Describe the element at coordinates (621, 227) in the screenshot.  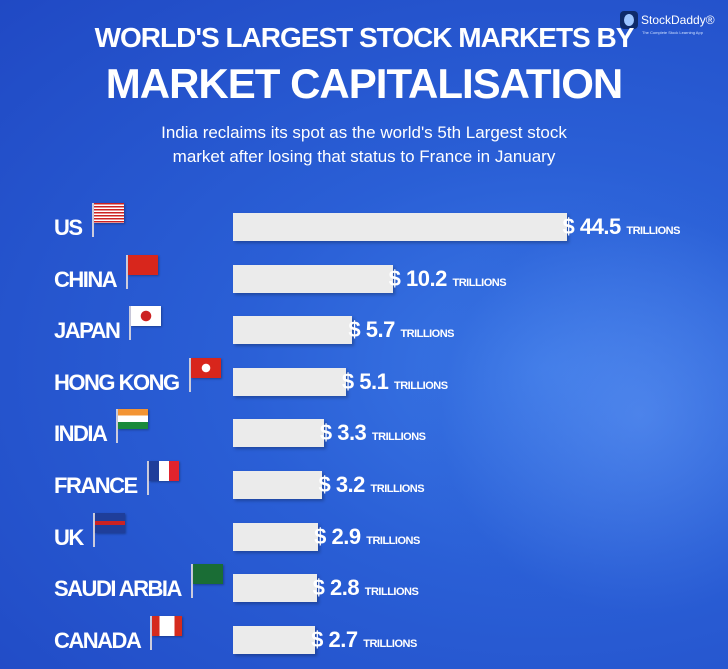
I see `value-label: $ 44.5 TRILLIONS` at that location.